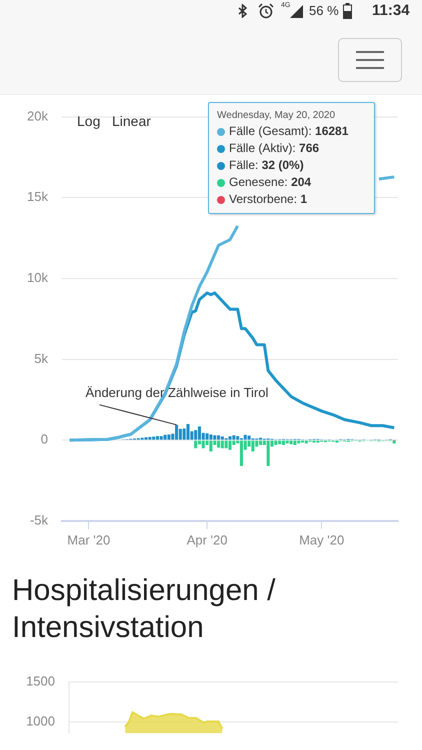 Image resolution: width=422 pixels, height=750 pixels. What do you see at coordinates (41, 358) in the screenshot?
I see `y-tick-label: 5k` at bounding box center [41, 358].